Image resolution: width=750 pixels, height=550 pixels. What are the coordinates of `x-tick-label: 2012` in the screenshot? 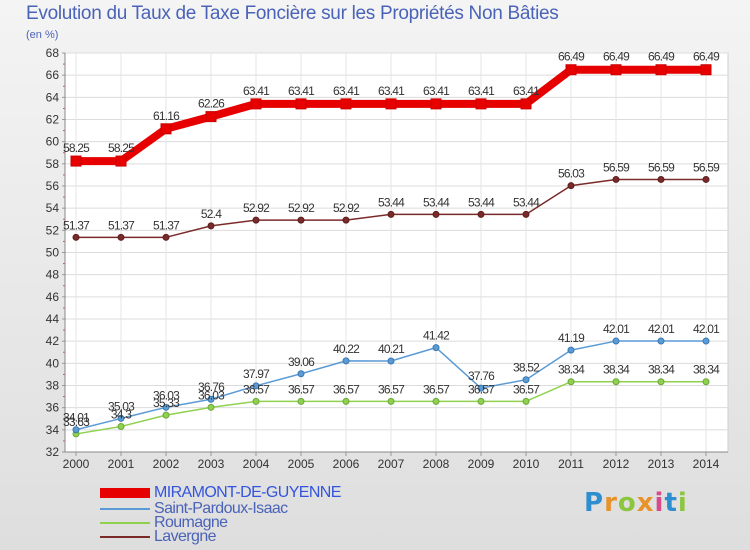 It's located at (616, 463).